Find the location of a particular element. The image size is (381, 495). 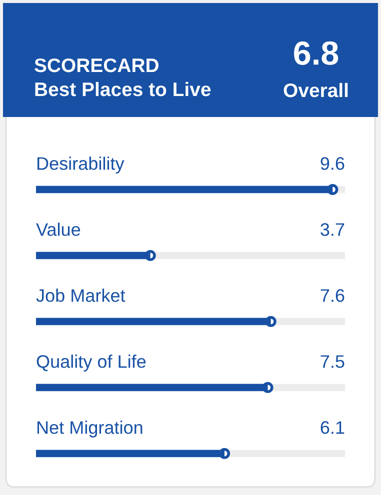

chart-subtitle: Best Places to Live is located at coordinates (123, 89).